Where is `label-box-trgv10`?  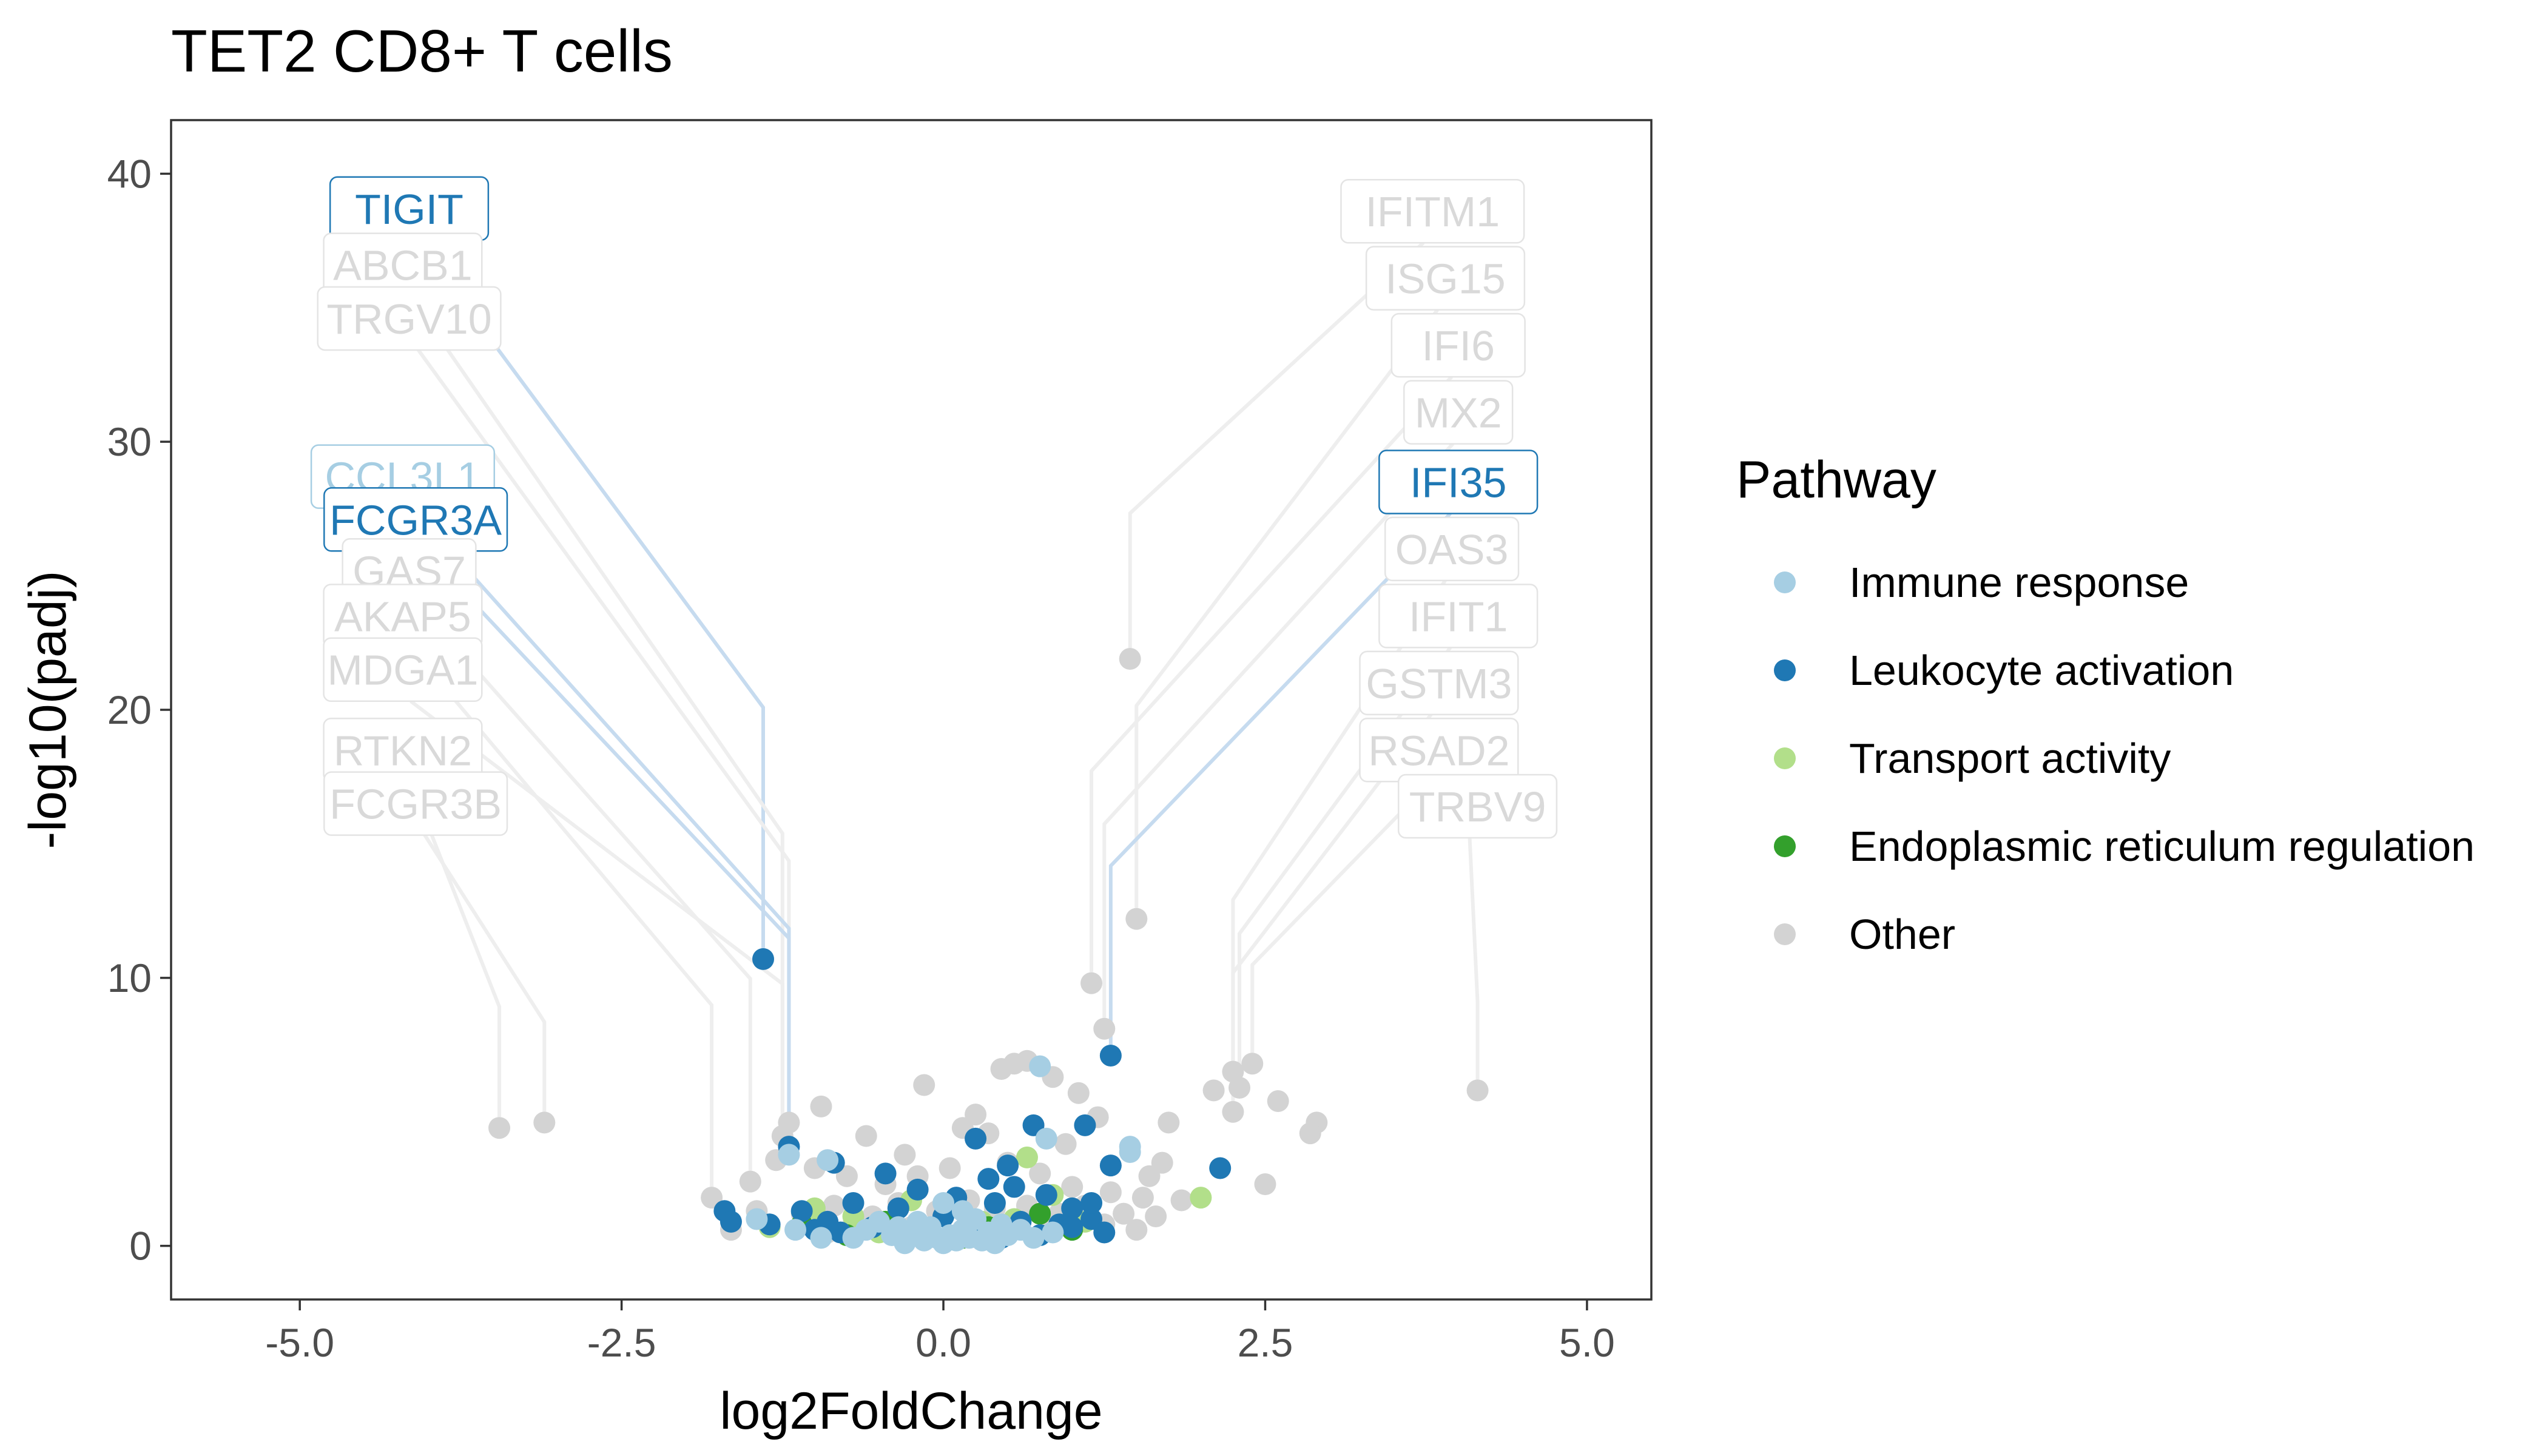 label-box-trgv10 is located at coordinates (409, 318).